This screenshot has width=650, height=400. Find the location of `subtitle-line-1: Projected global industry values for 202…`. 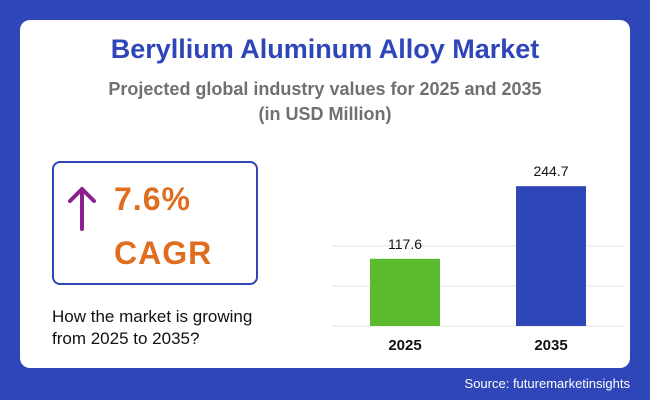

subtitle-line-1: Projected global industry values for 202… is located at coordinates (325, 89).